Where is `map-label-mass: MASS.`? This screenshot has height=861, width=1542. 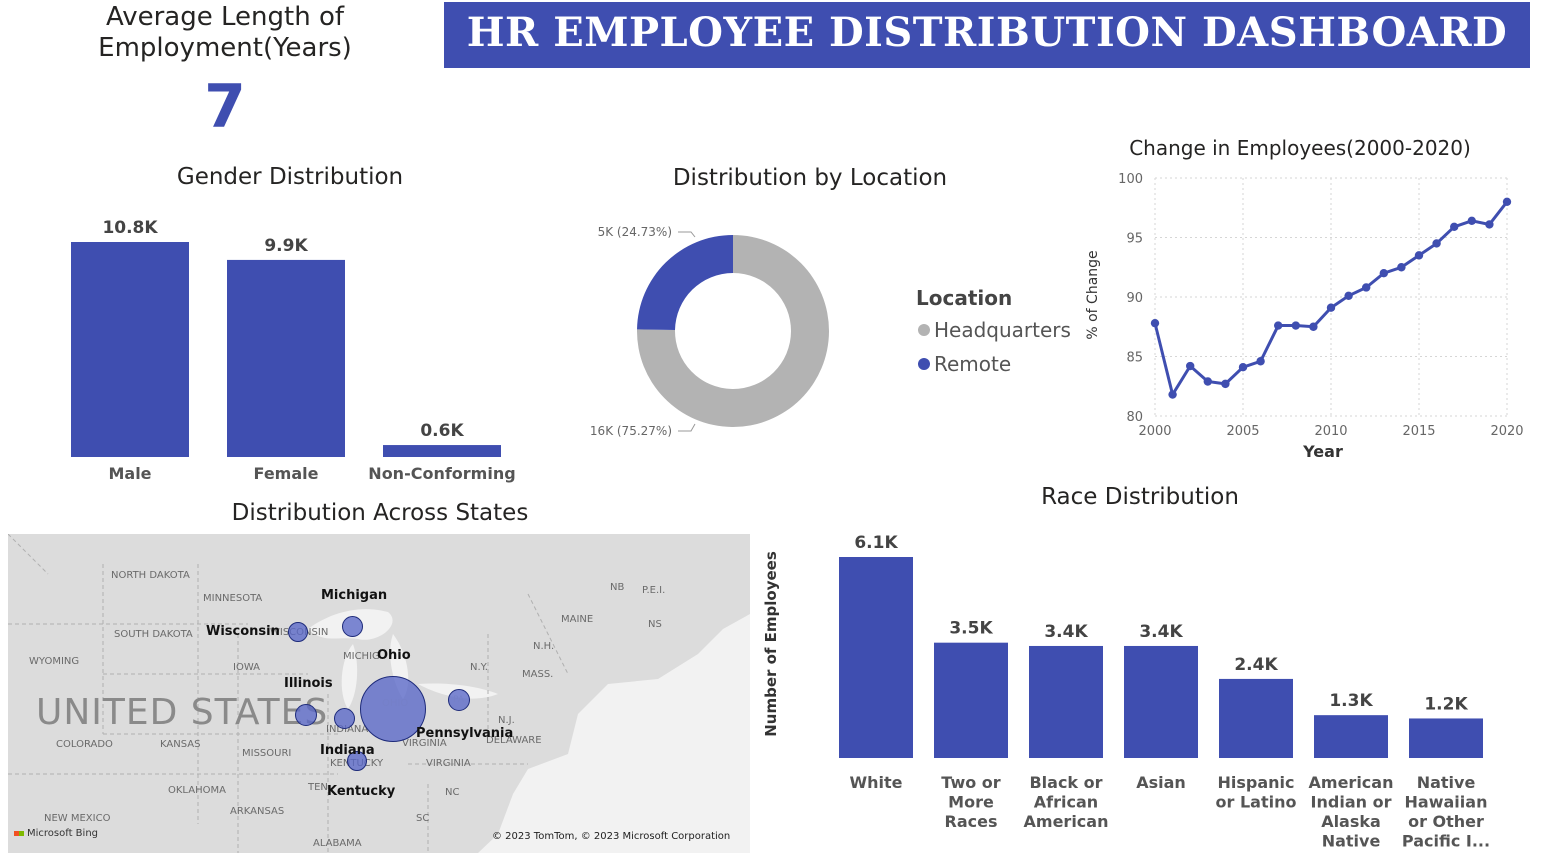 map-label-mass: MASS. is located at coordinates (538, 674).